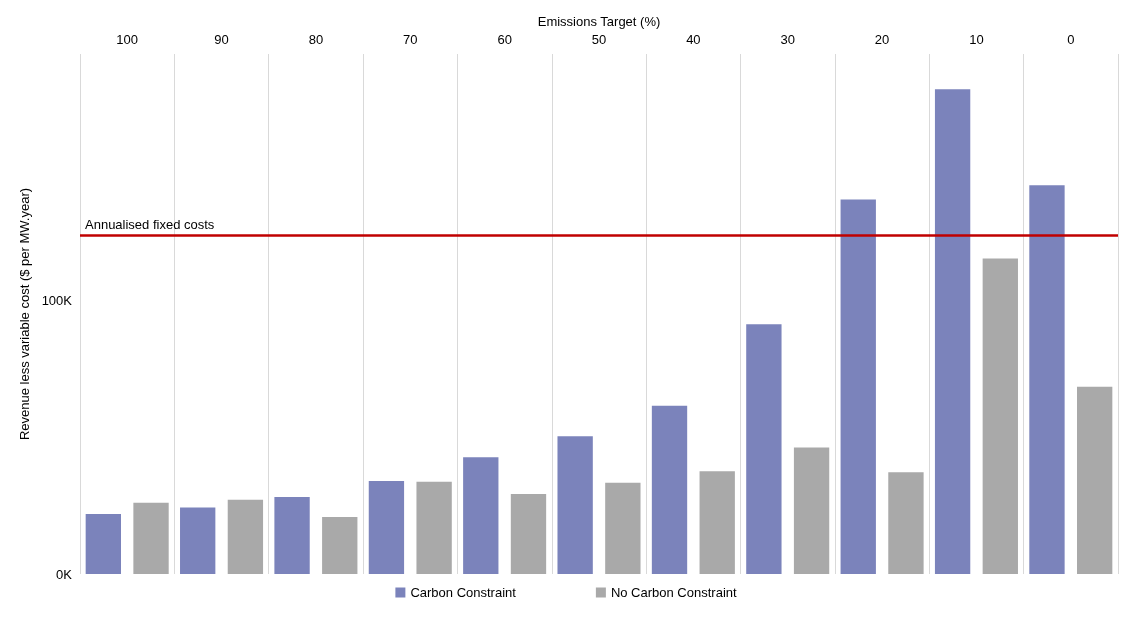 This screenshot has width=1132, height=617. Describe the element at coordinates (882, 39) in the screenshot. I see `x-tick-label: 20` at that location.